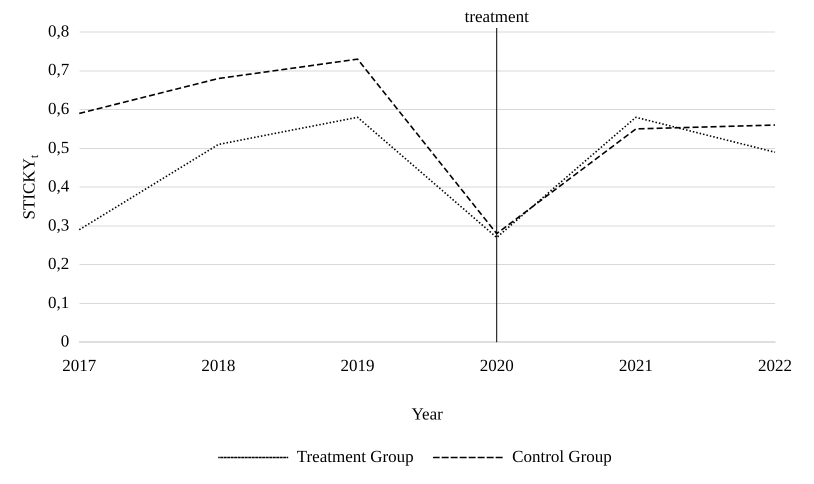 The width and height of the screenshot is (814, 484). I want to click on legend-label: Treatment Group, so click(355, 456).